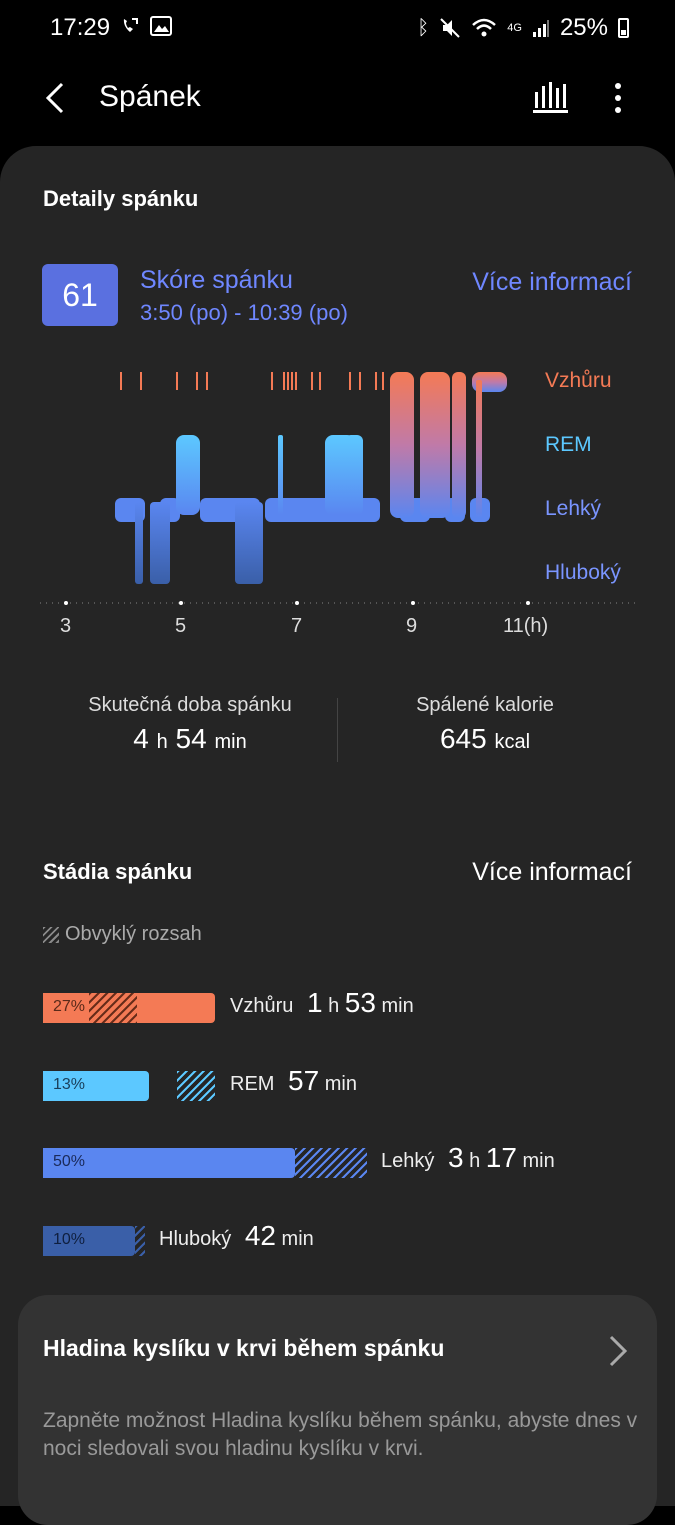  Describe the element at coordinates (121, 198) in the screenshot. I see `sleep-details-title: Detaily spánku` at that location.